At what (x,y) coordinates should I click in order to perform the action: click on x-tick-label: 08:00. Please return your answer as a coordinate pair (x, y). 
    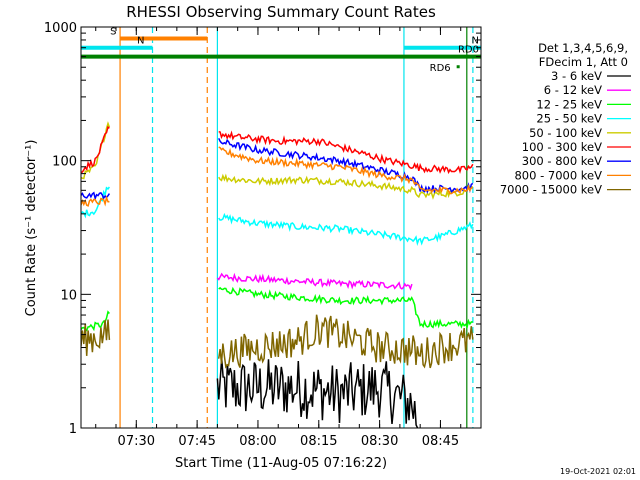
    Looking at the image, I should click on (257, 441).